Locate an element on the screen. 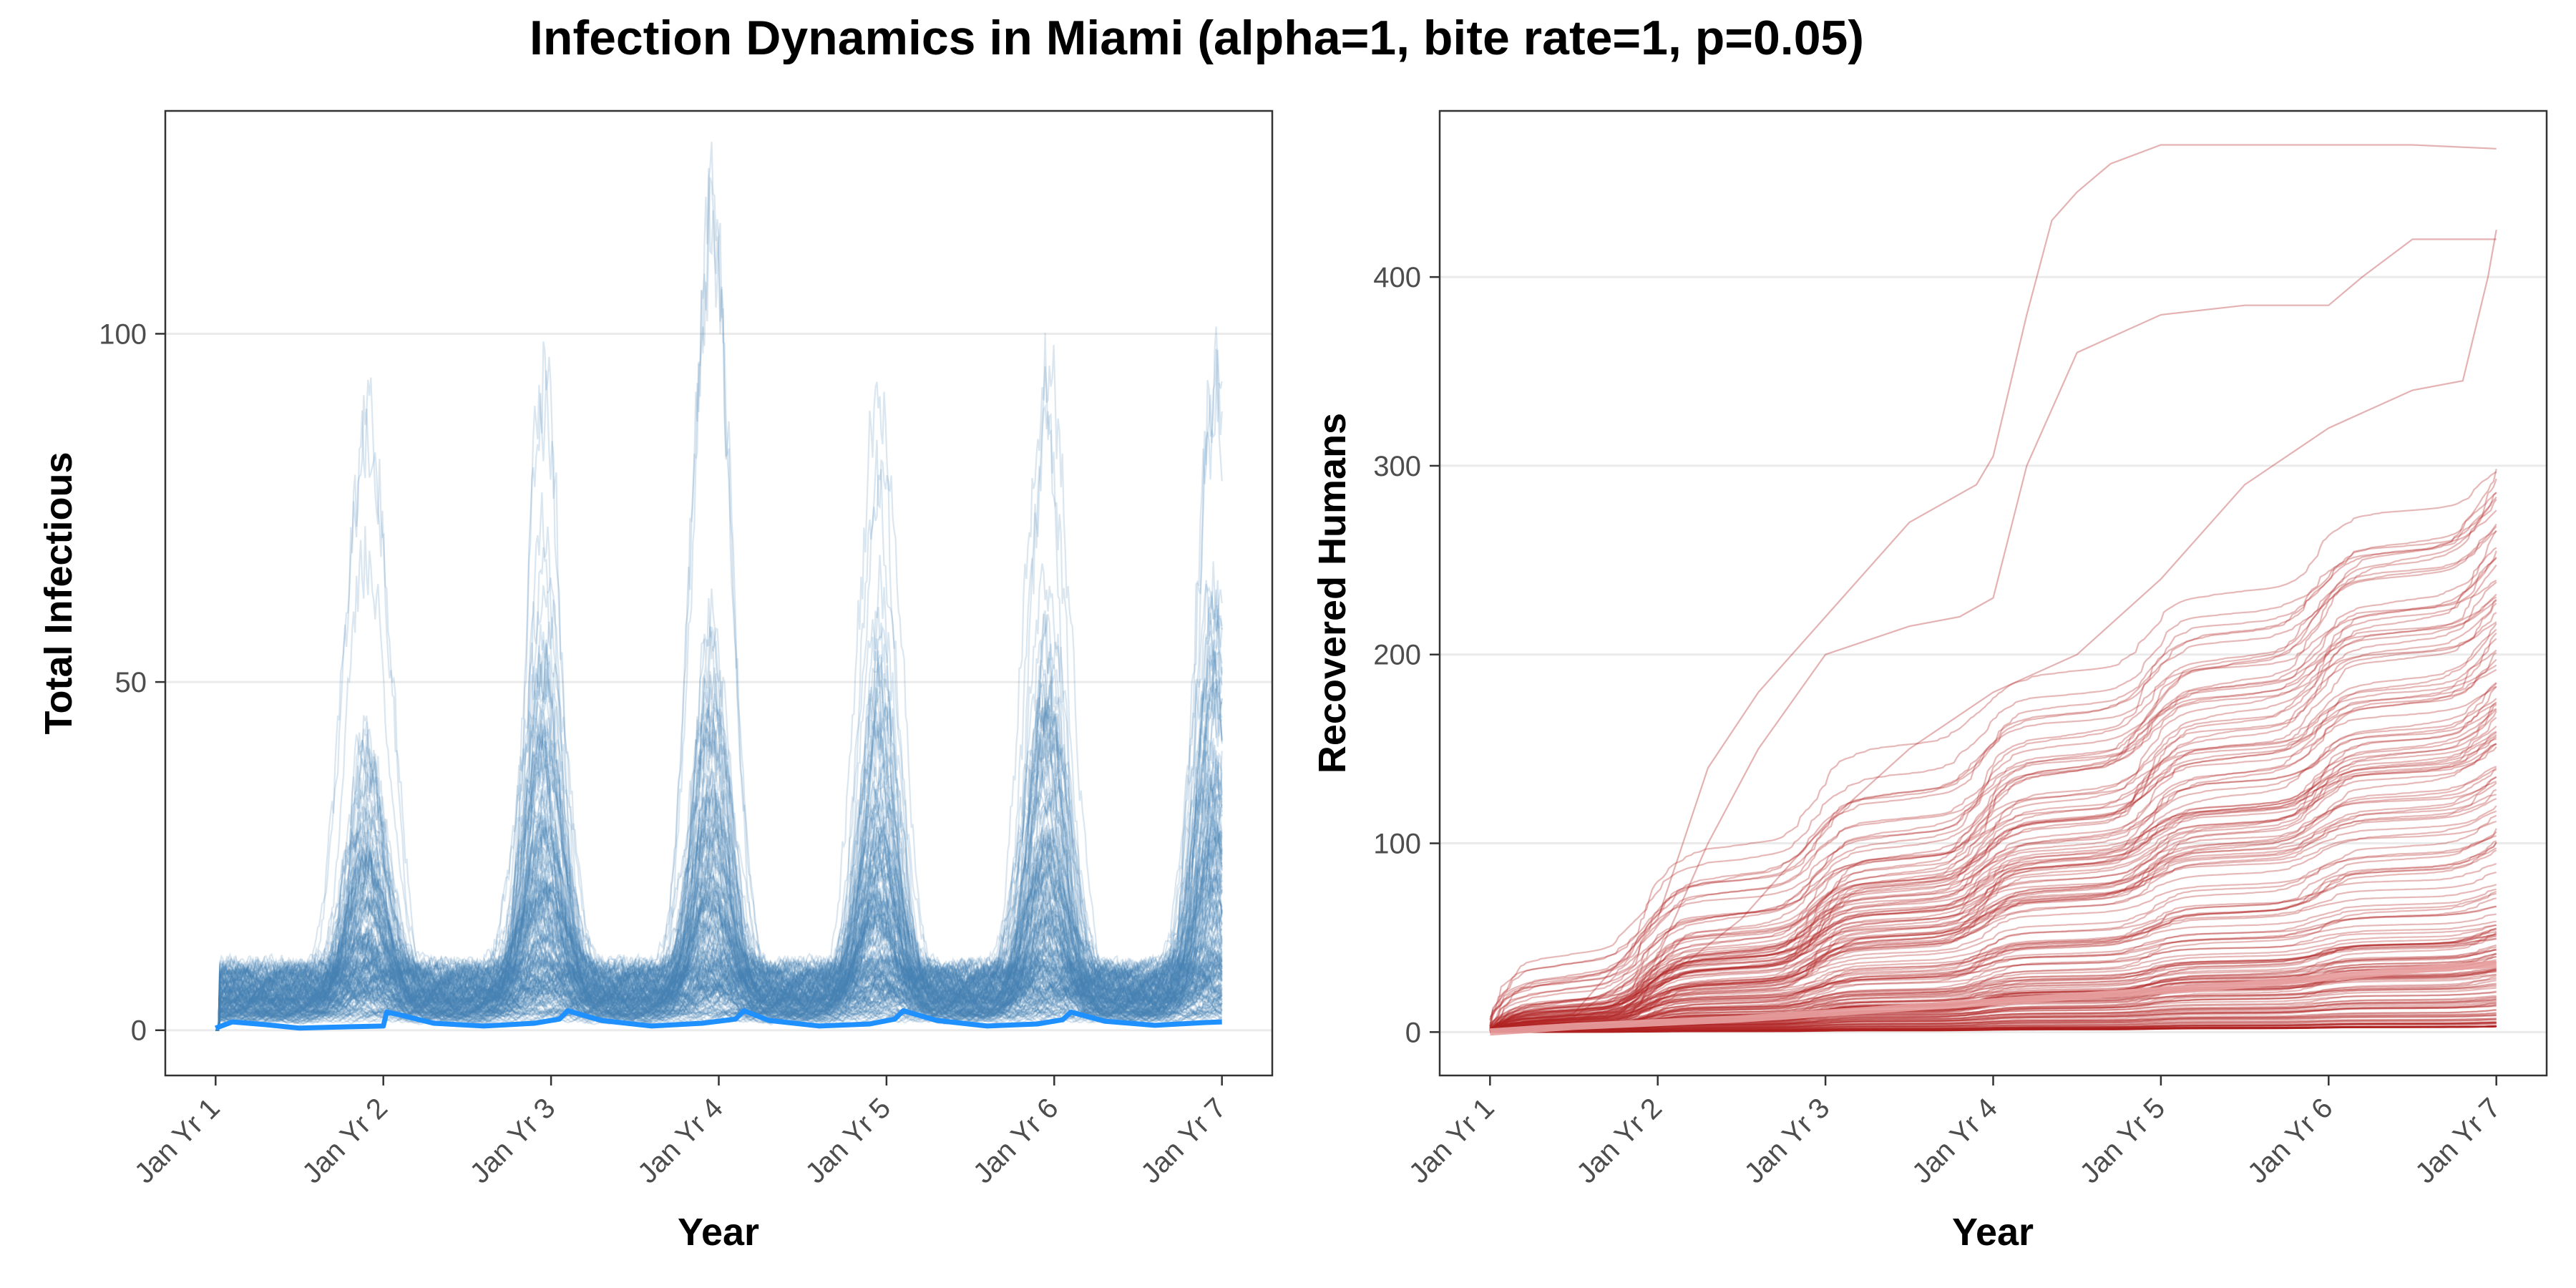 The image size is (2576, 1288). infectious-y-tick-label: 0 is located at coordinates (139, 1031).